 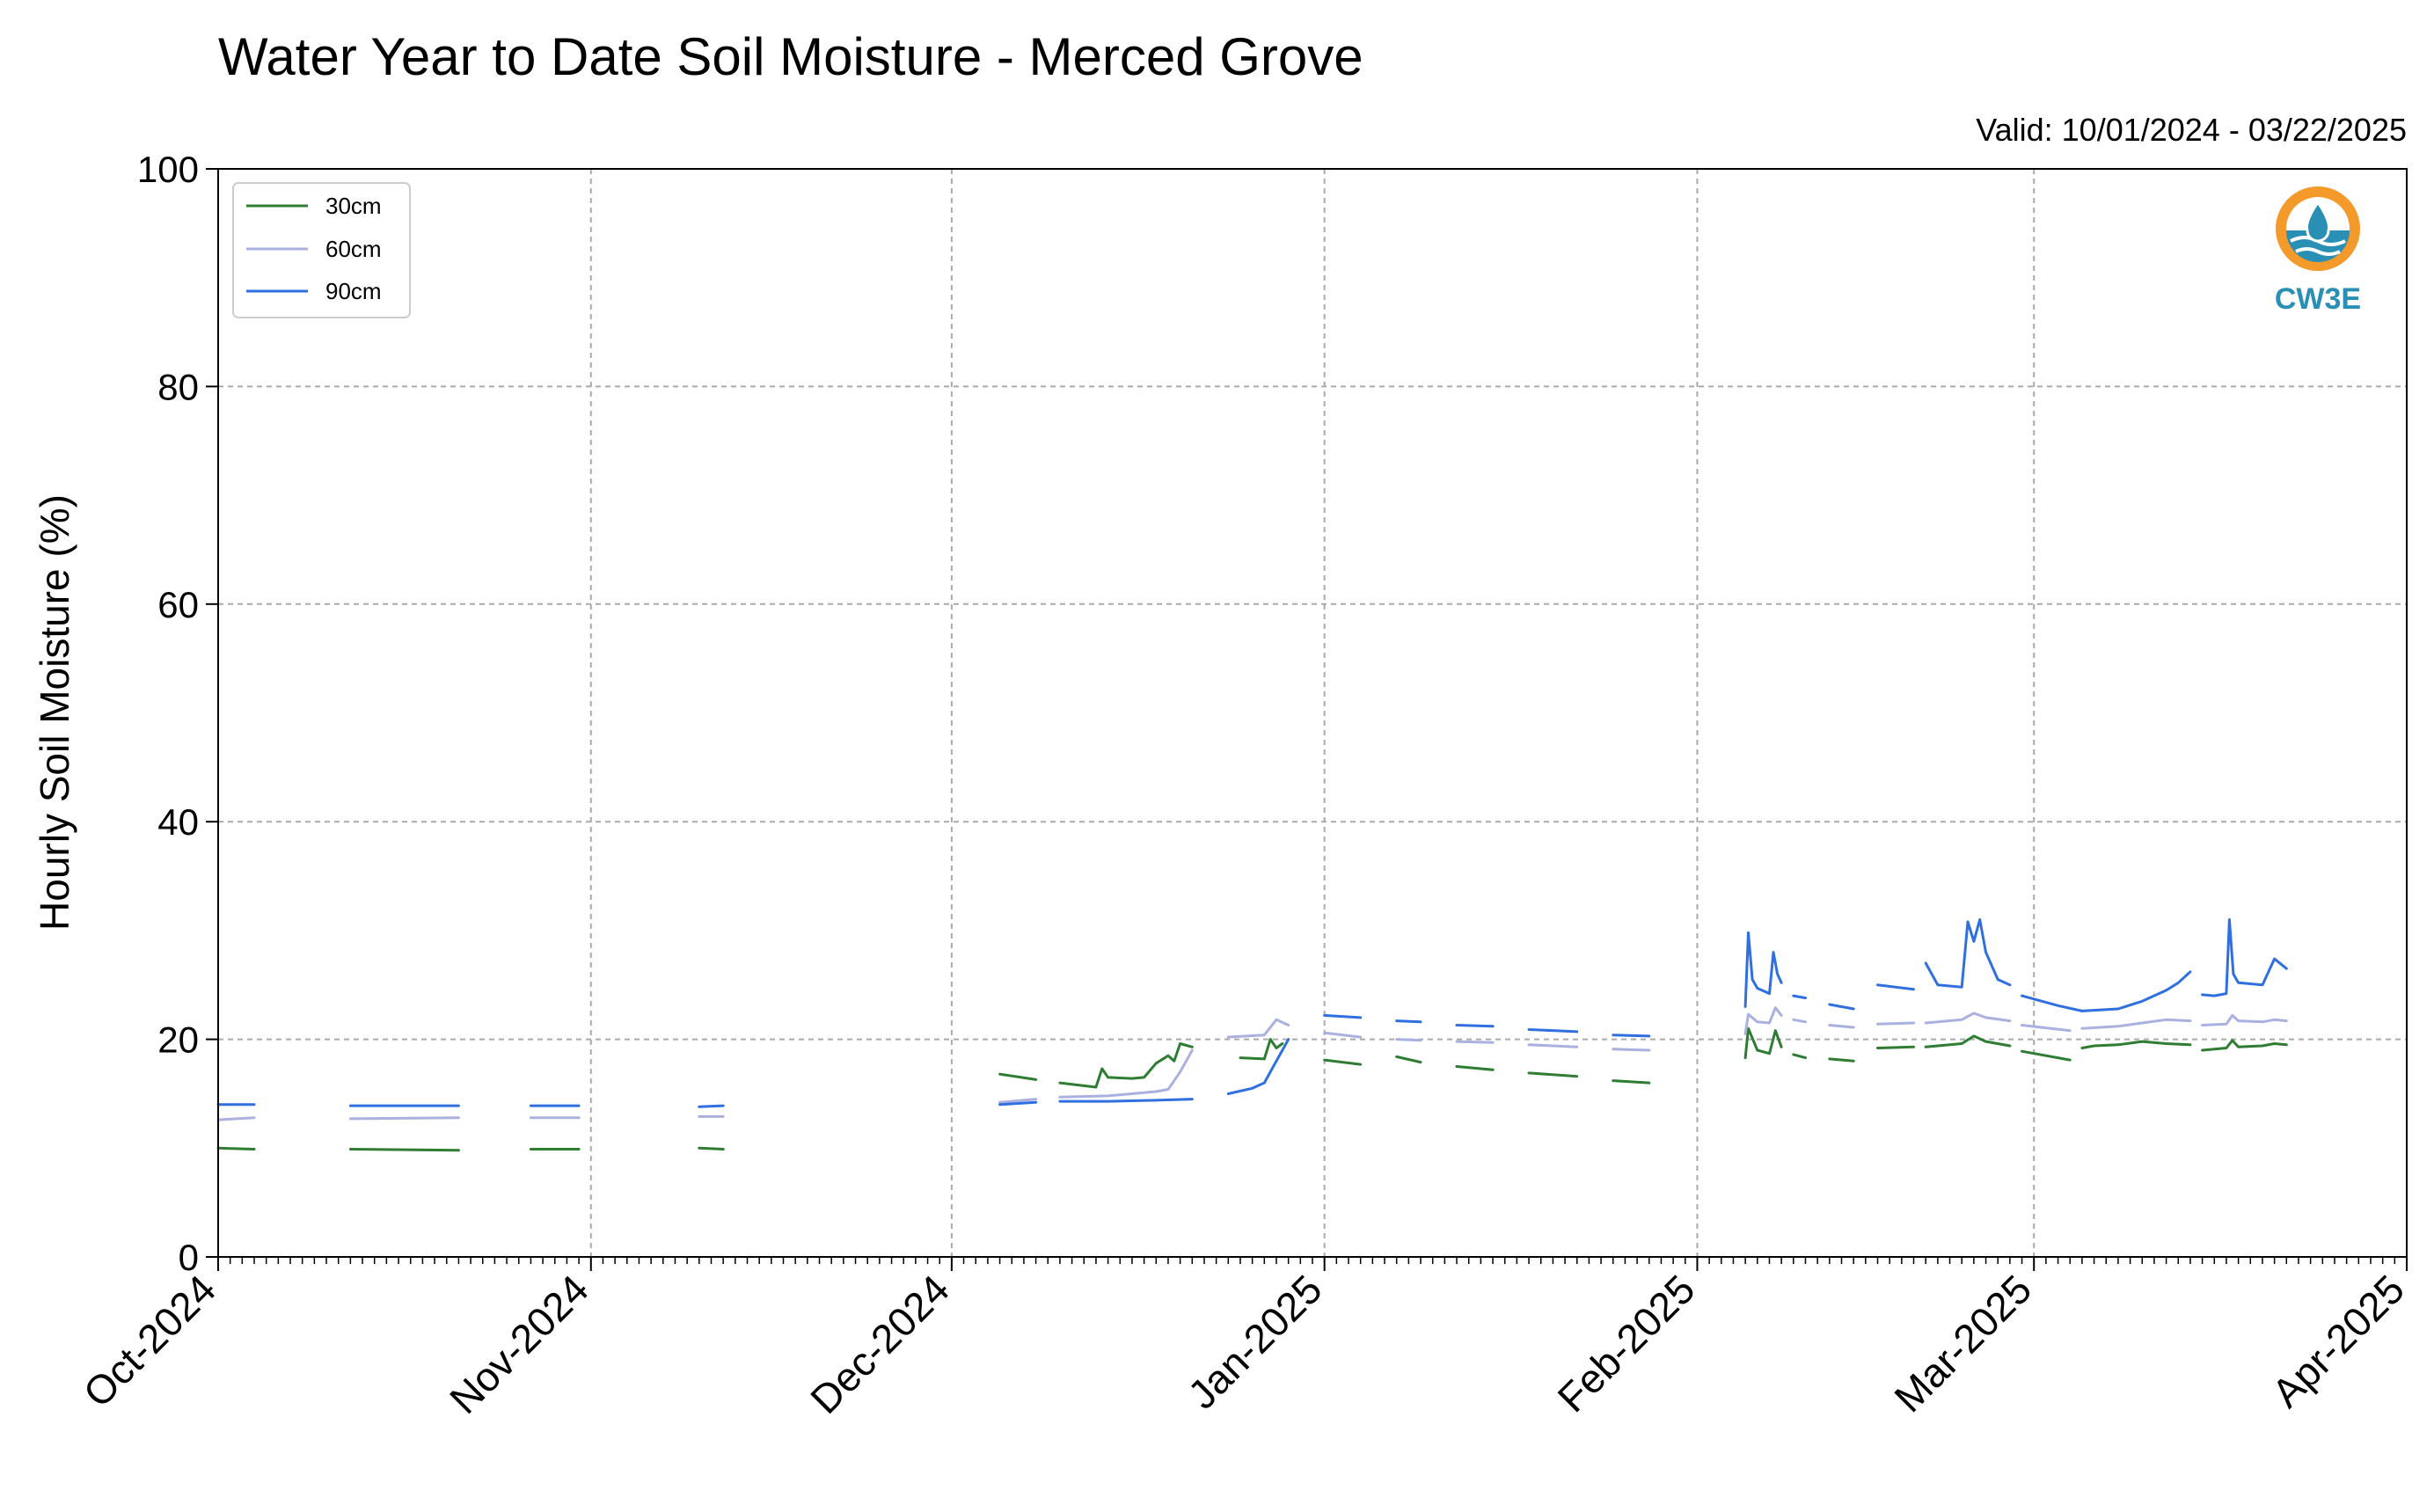 What do you see at coordinates (2318, 299) in the screenshot?
I see `logo-text: CW3E` at bounding box center [2318, 299].